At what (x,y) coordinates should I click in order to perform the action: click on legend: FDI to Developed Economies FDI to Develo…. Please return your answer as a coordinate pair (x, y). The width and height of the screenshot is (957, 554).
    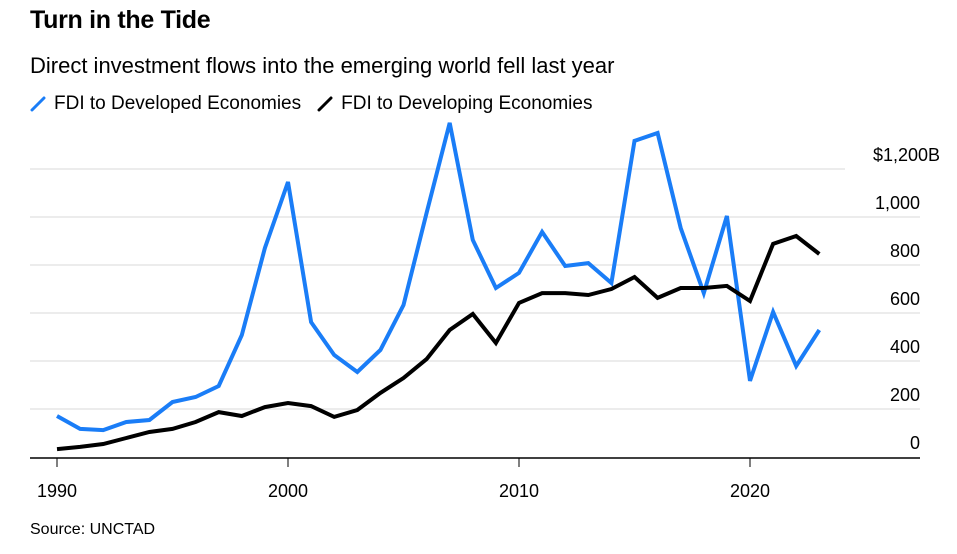
    Looking at the image, I should click on (319, 104).